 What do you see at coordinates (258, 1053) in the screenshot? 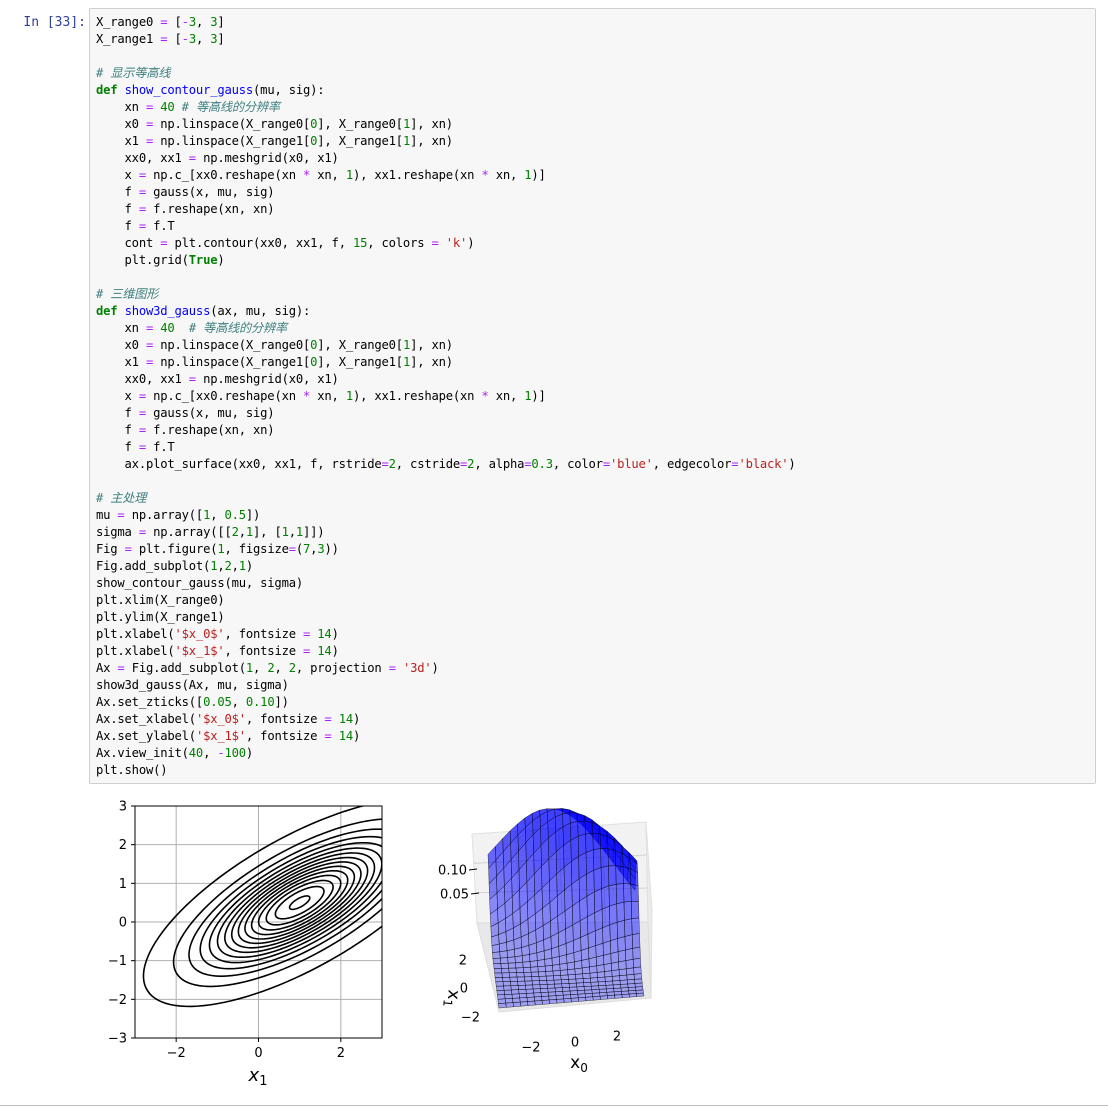
I see `contour-xtick-label: 0` at bounding box center [258, 1053].